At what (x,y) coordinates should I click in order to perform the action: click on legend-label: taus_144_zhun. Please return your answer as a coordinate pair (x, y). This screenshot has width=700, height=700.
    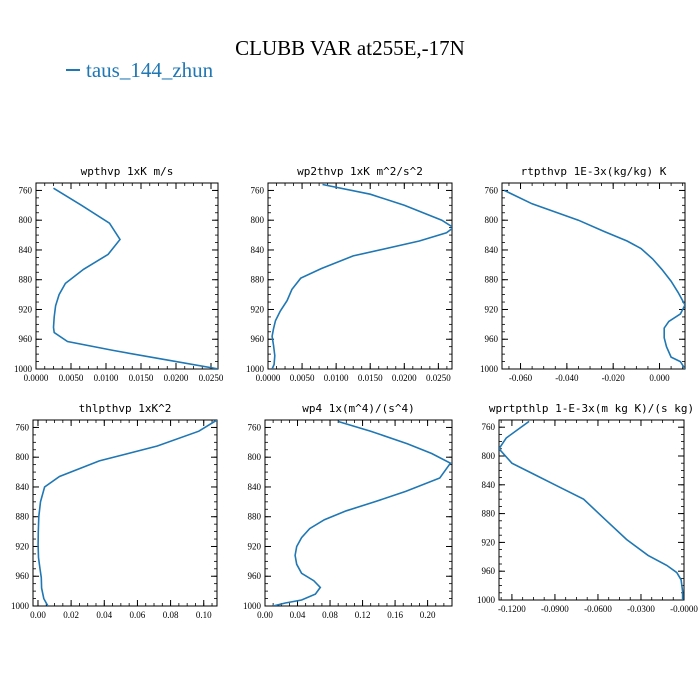
    Looking at the image, I should click on (150, 70).